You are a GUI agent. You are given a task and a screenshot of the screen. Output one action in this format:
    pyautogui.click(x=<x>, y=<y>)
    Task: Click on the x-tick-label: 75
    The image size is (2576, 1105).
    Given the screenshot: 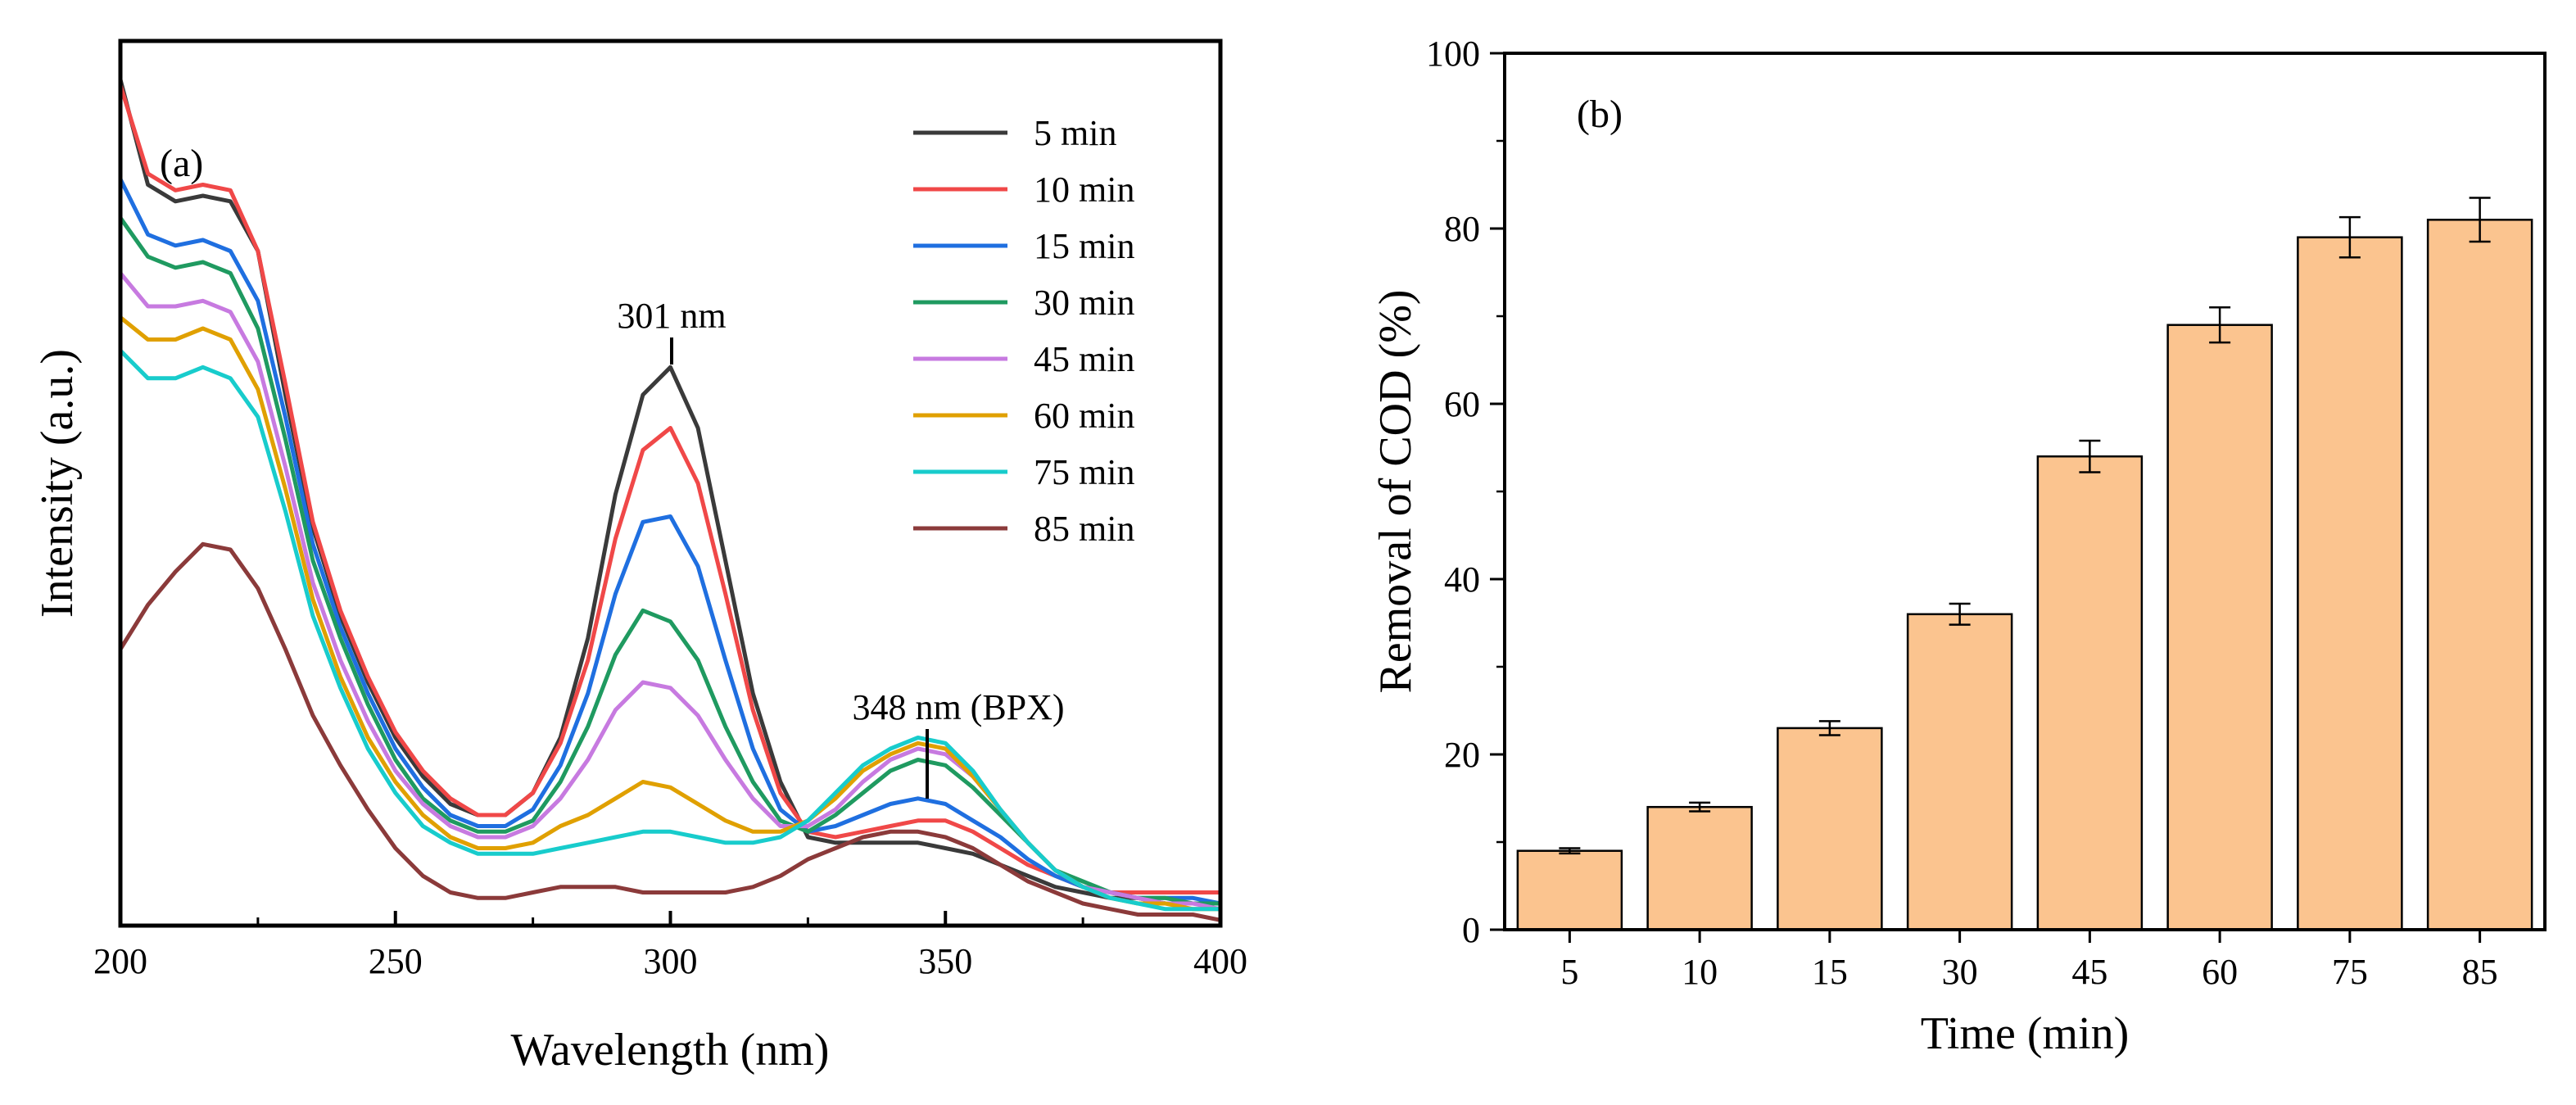 What is the action you would take?
    pyautogui.click(x=2350, y=972)
    